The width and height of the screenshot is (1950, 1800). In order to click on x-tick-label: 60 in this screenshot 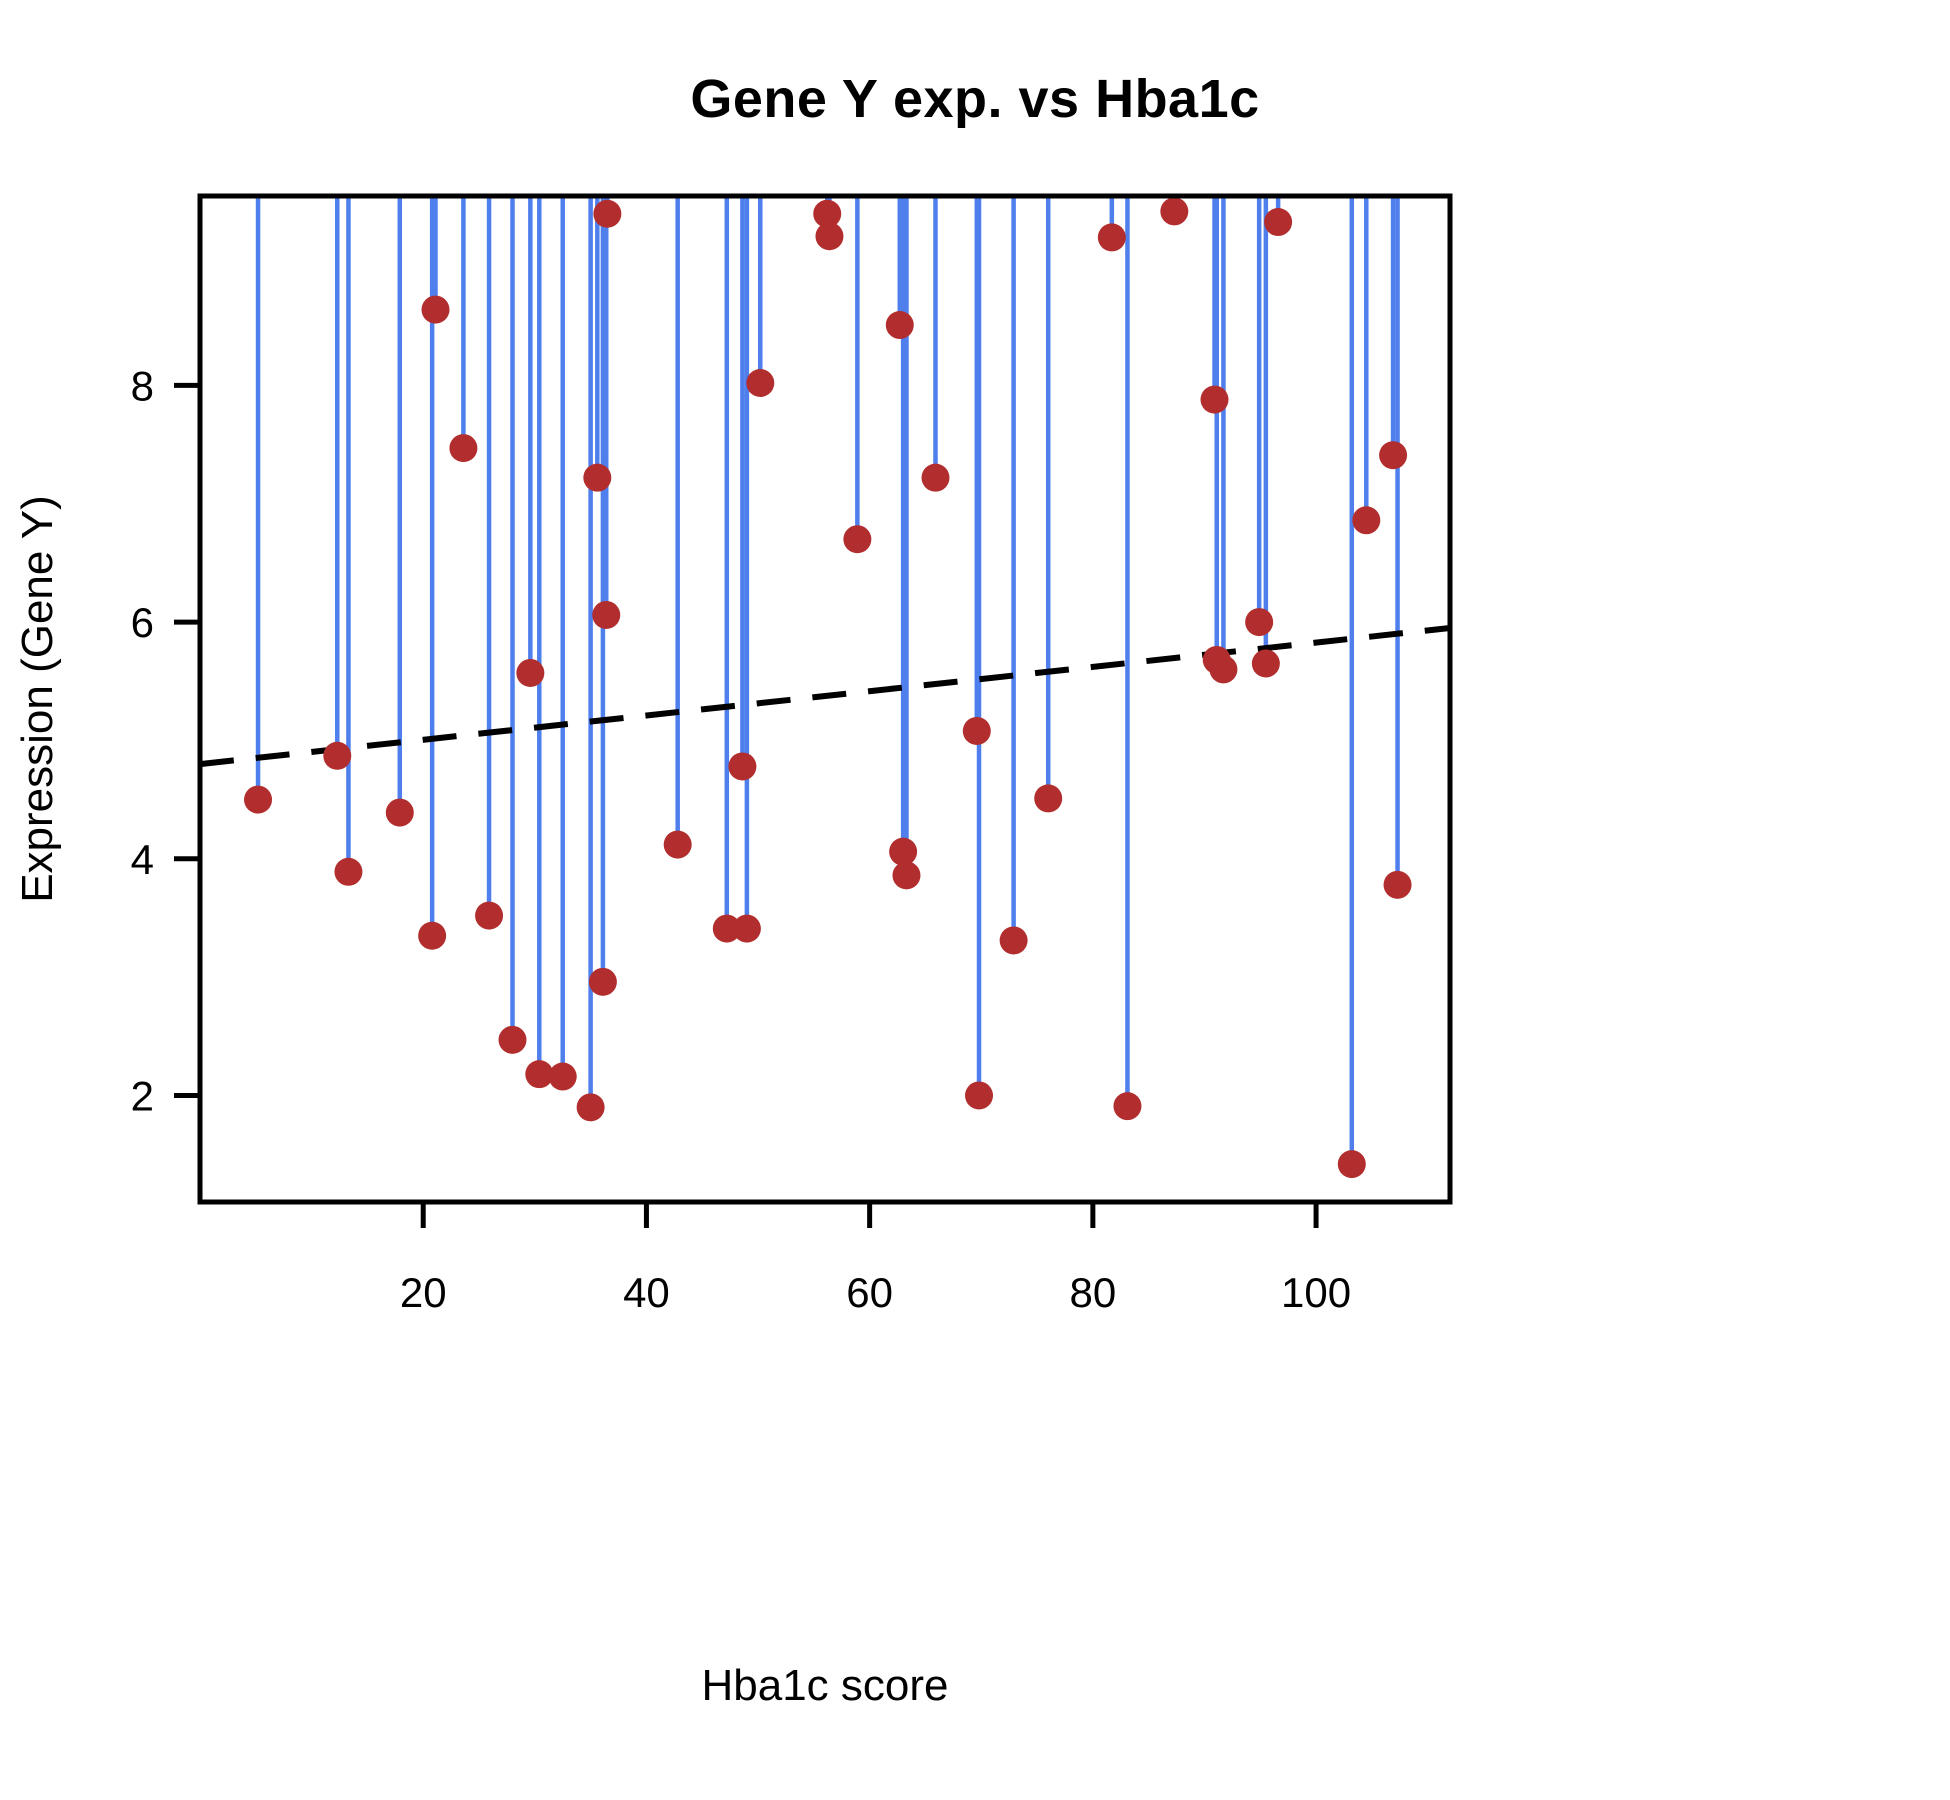, I will do `click(869, 1292)`.